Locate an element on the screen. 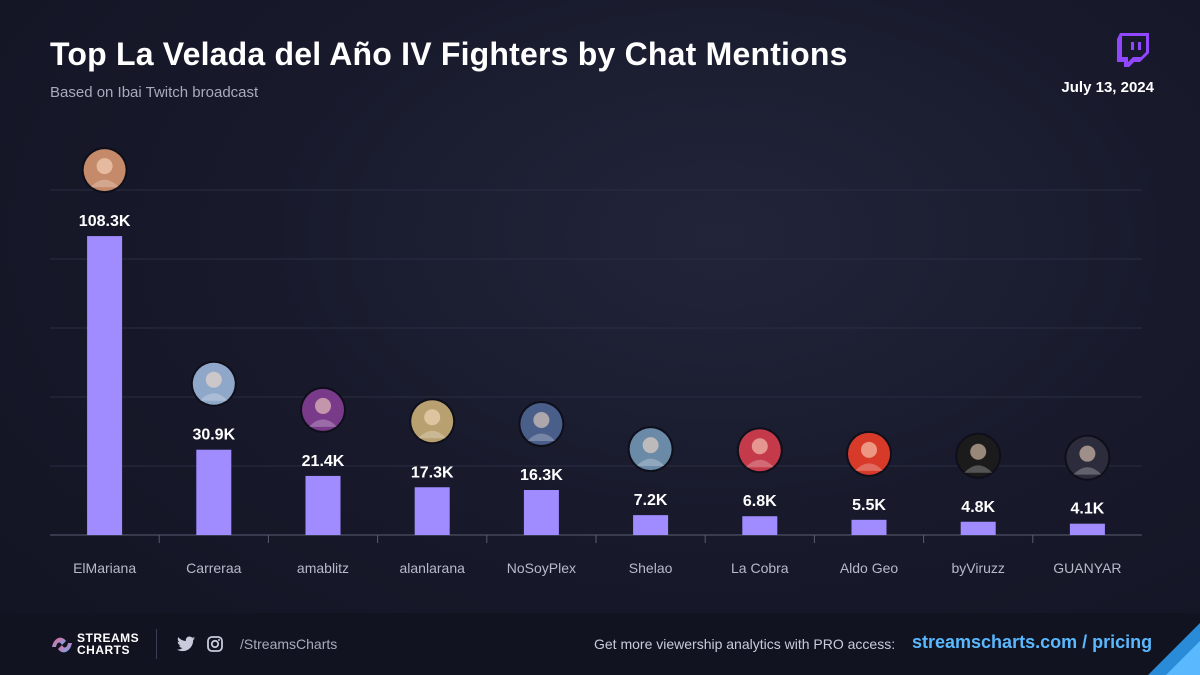 The height and width of the screenshot is (675, 1200). chart-subtitle: Based on Ibai Twitch broadcast is located at coordinates (154, 92).